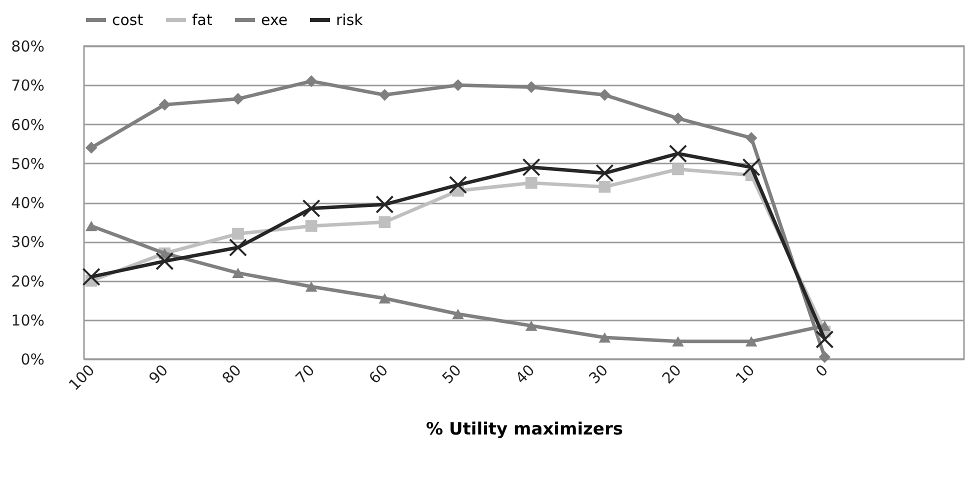 This screenshot has width=973, height=496. I want to click on y-tick-label: 80%, so click(27, 47).